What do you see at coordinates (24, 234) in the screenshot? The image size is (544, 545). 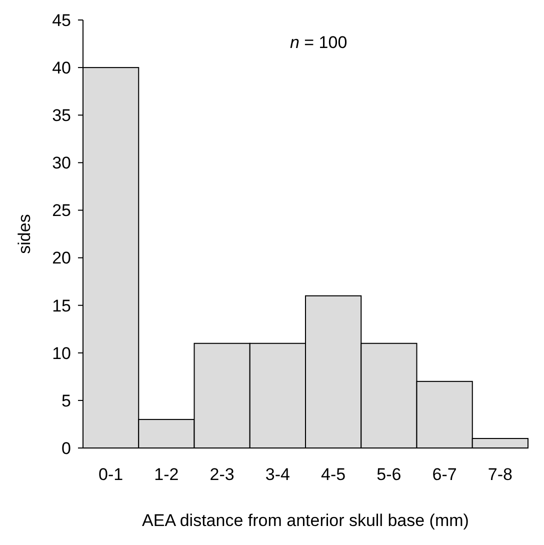 I see `y-axis-title: sides` at bounding box center [24, 234].